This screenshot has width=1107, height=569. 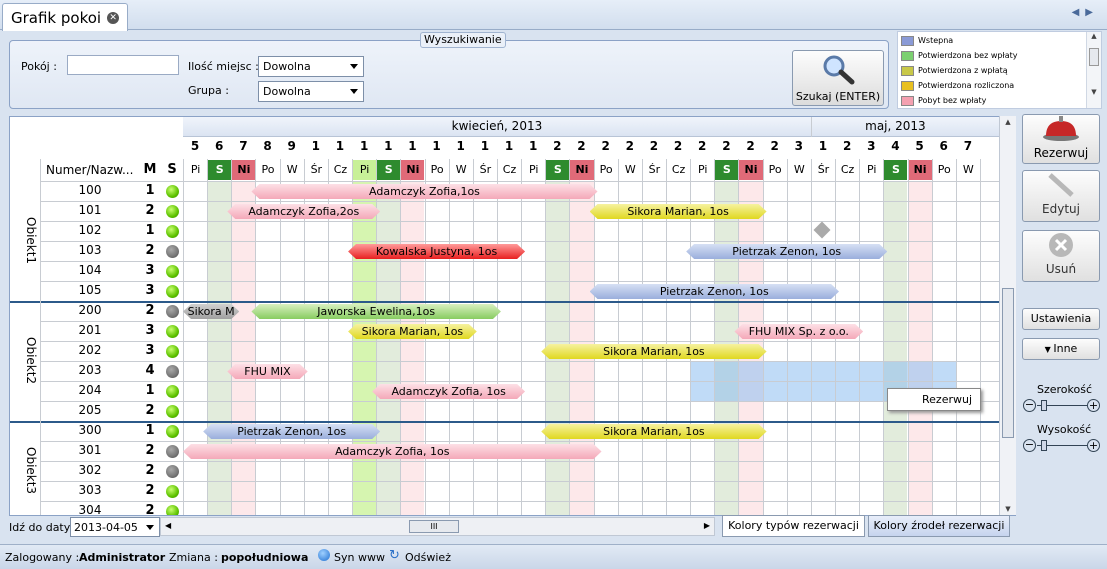 I want to click on seats-select: Dowolna, so click(x=311, y=66).